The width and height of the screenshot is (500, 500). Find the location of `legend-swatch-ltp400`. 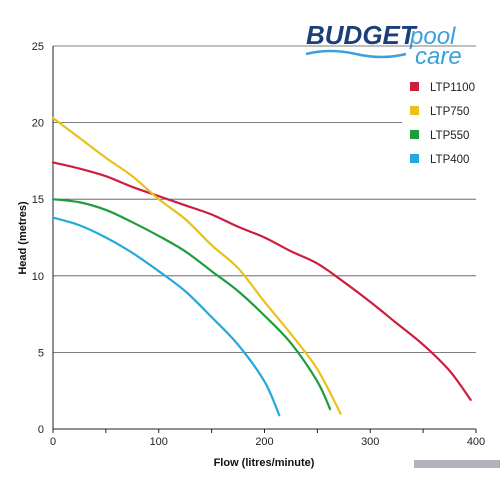

legend-swatch-ltp400 is located at coordinates (414, 158).